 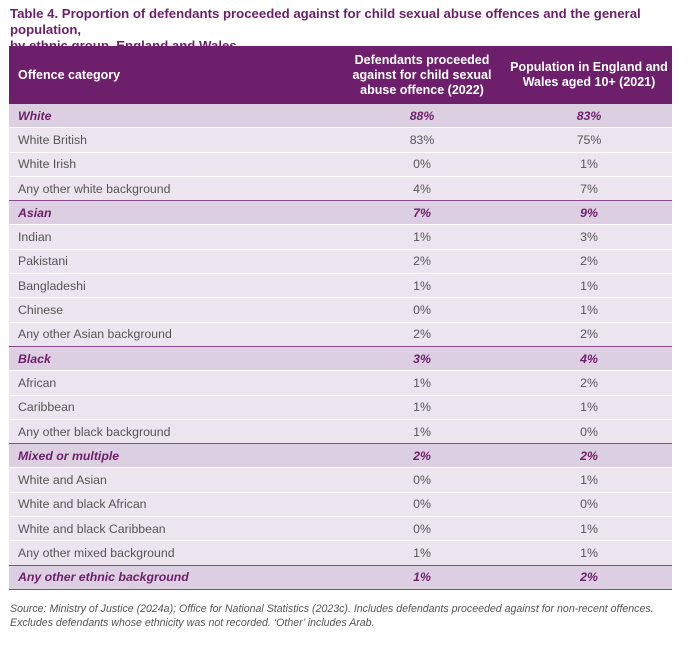 What do you see at coordinates (173, 504) in the screenshot?
I see `row-label: White and black African` at bounding box center [173, 504].